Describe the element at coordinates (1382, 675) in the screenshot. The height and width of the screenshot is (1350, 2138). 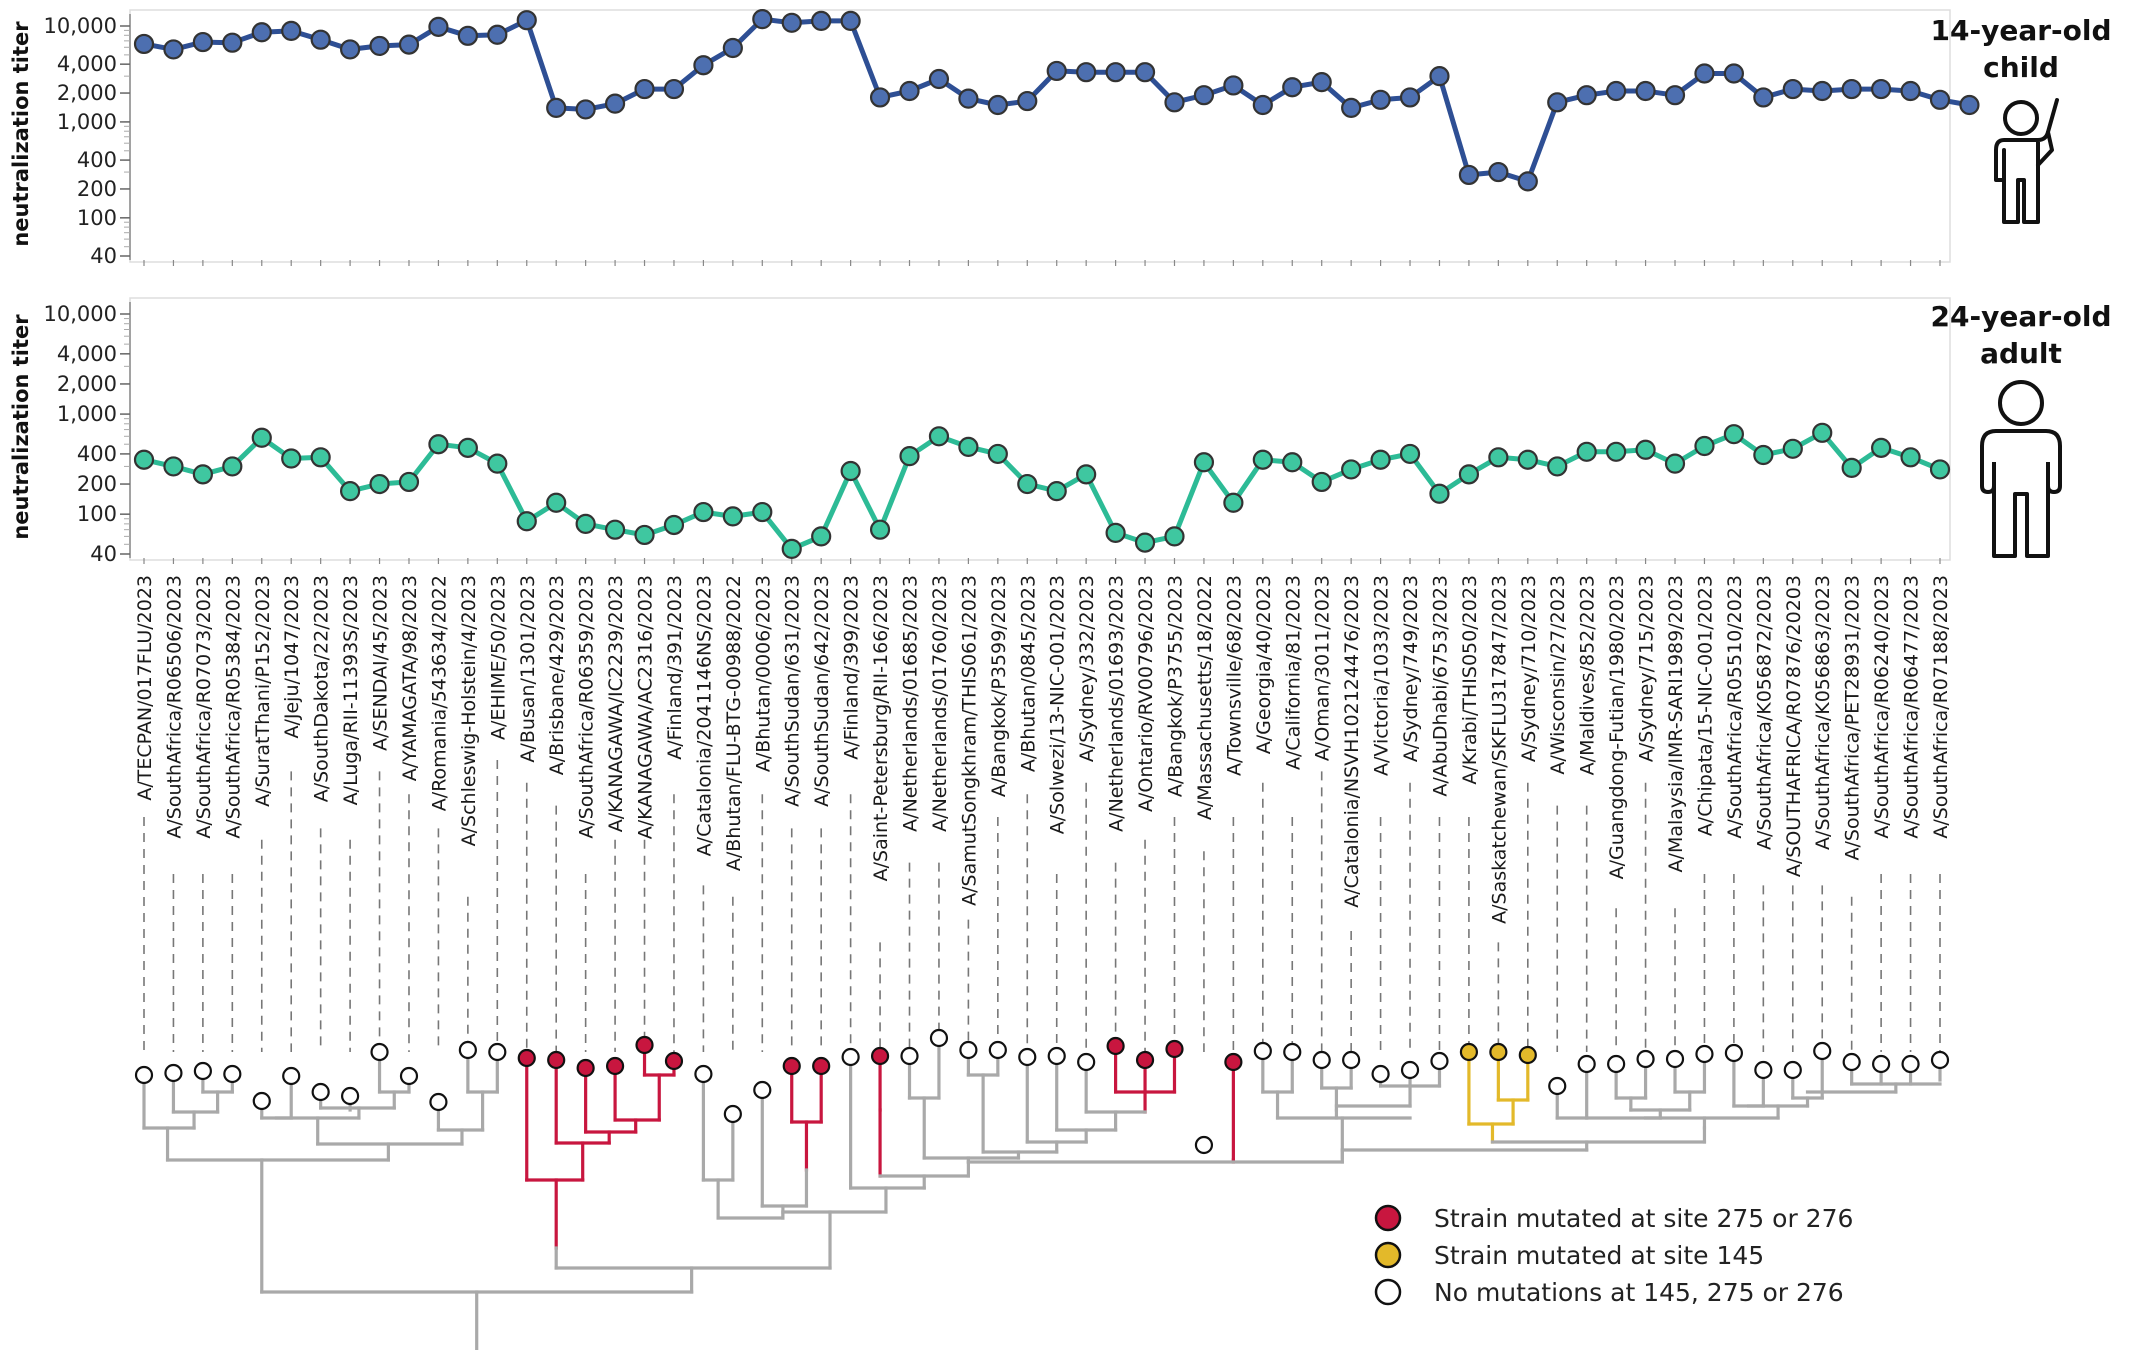
I see `strain-label: A/Victoria/1033/2023` at that location.